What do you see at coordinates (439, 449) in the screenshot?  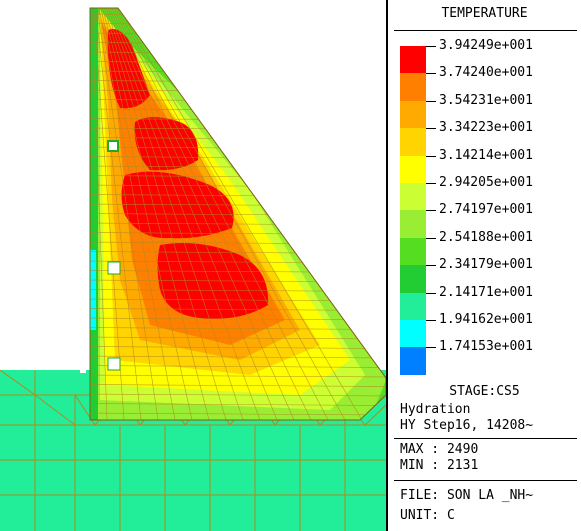 I see `max-label: MAX : 2490` at bounding box center [439, 449].